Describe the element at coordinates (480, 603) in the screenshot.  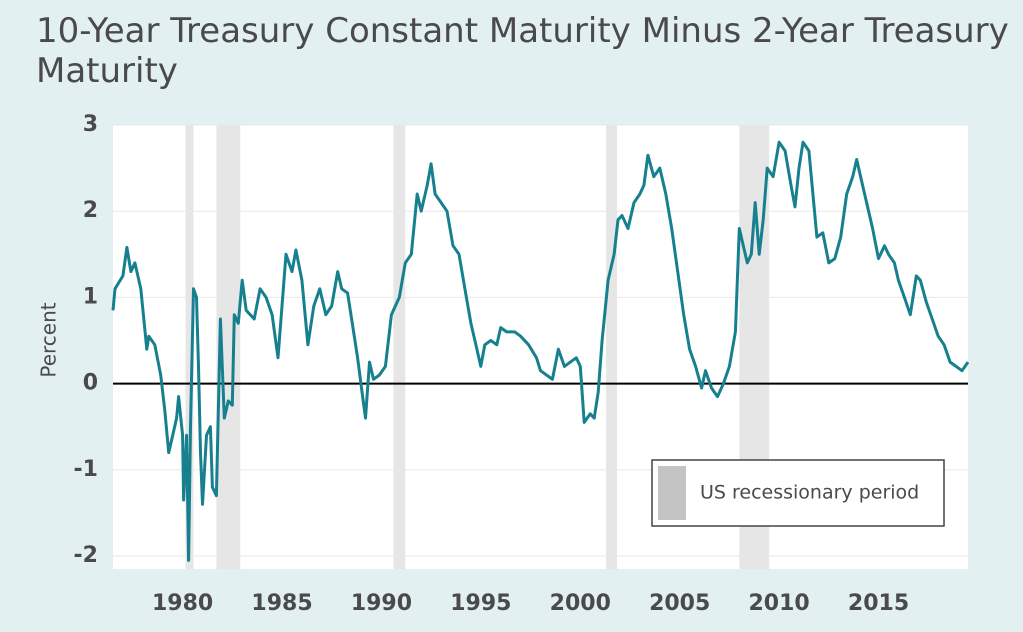
I see `x-tick-label: 1995` at that location.